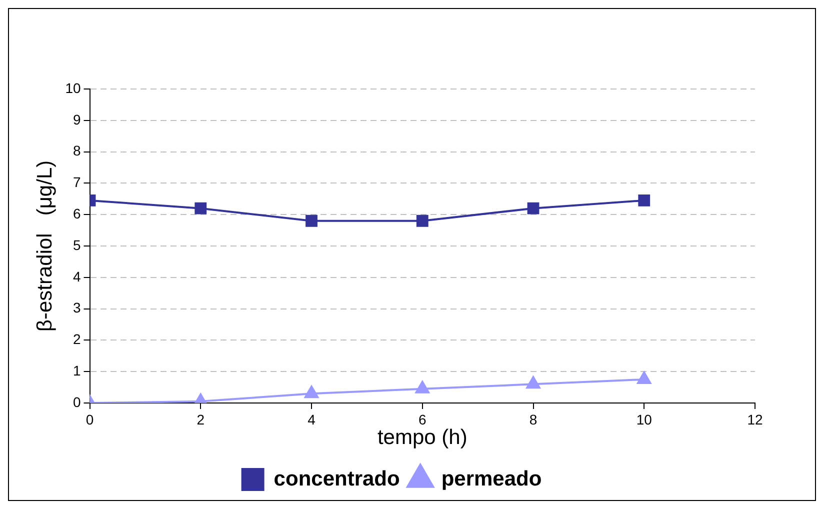  Describe the element at coordinates (491, 478) in the screenshot. I see `legend-label: permeado` at that location.